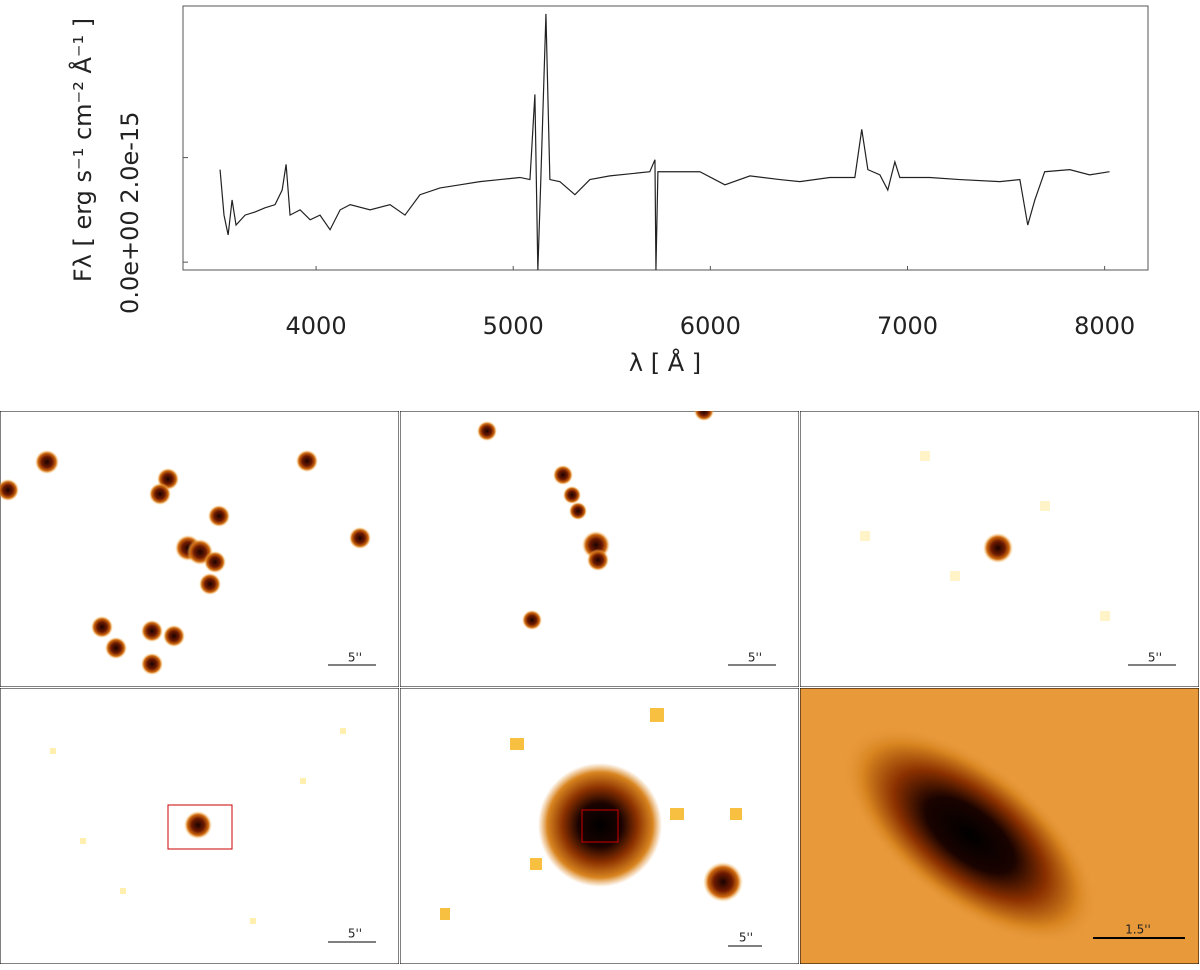 The width and height of the screenshot is (1200, 970). What do you see at coordinates (316, 326) in the screenshot?
I see `x-tick-label: 4000` at bounding box center [316, 326].